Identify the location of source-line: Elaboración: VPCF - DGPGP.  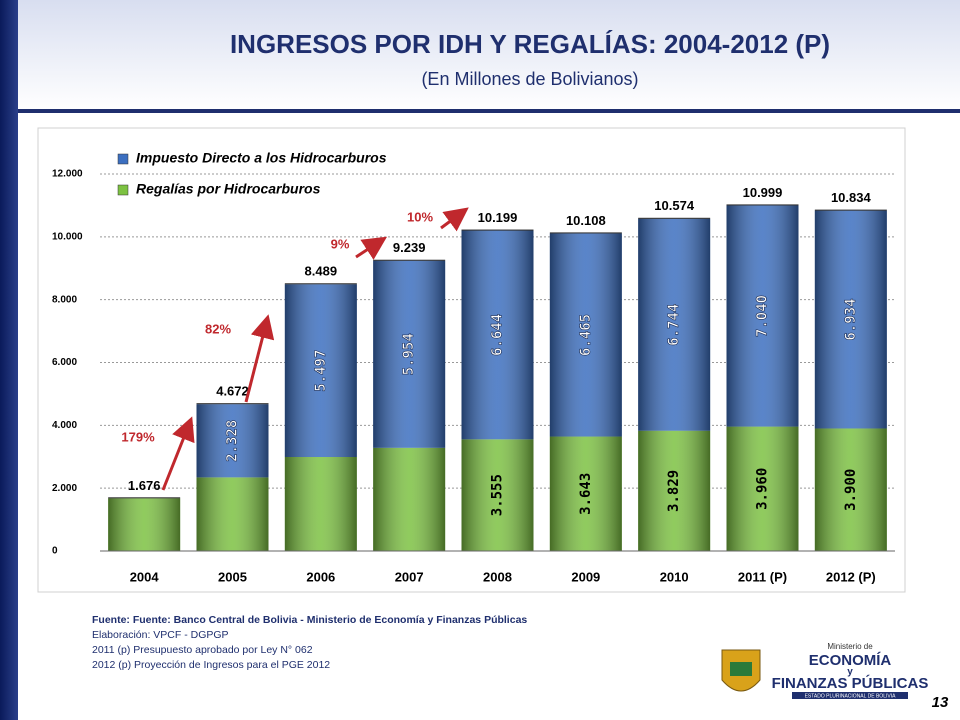
(160, 635).